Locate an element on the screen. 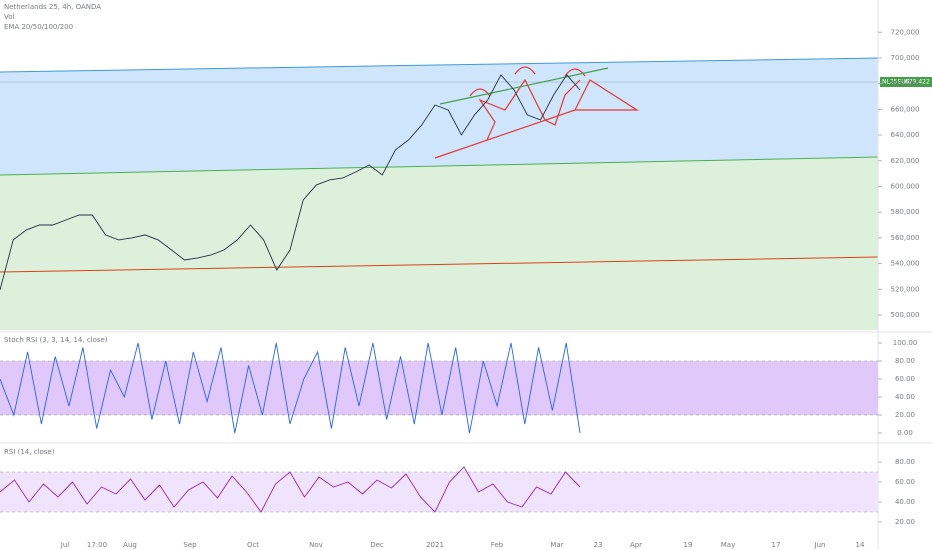 Image resolution: width=932 pixels, height=550 pixels. x-tick-label: Mar is located at coordinates (556, 545).